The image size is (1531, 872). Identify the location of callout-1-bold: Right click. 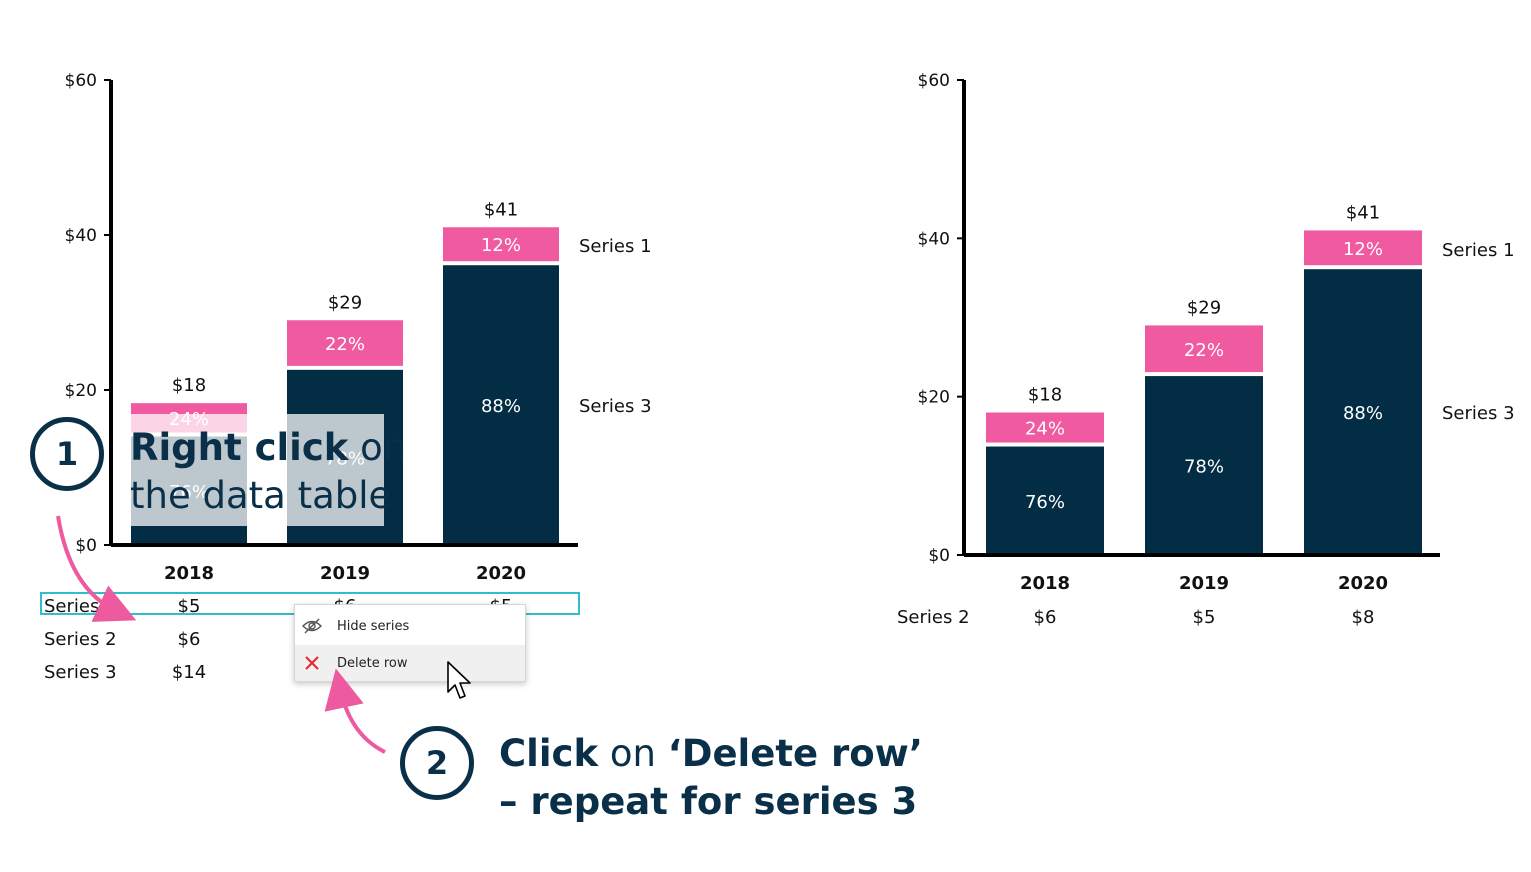
(239, 447).